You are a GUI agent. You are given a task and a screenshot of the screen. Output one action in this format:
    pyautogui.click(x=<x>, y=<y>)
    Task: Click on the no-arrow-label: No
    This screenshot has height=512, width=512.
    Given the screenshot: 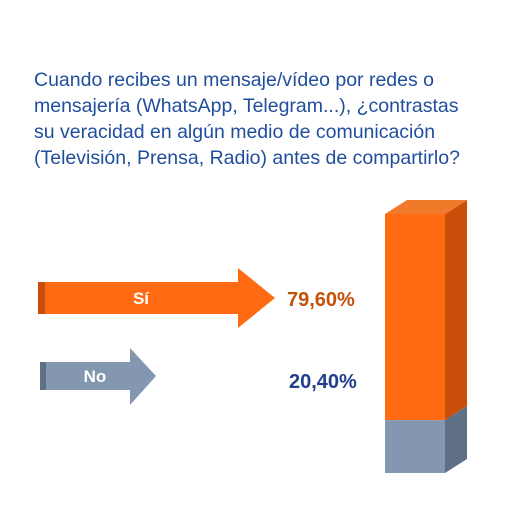 What is the action you would take?
    pyautogui.click(x=95, y=376)
    